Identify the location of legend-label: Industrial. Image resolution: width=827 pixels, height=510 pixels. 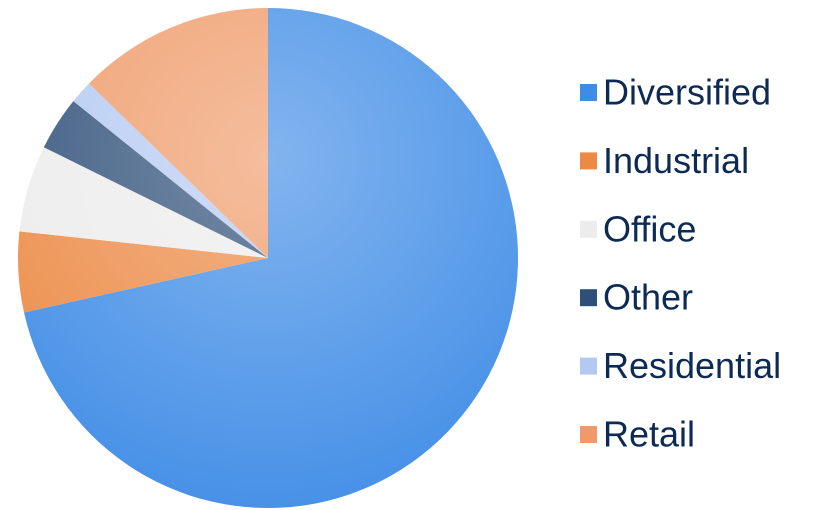
(676, 160).